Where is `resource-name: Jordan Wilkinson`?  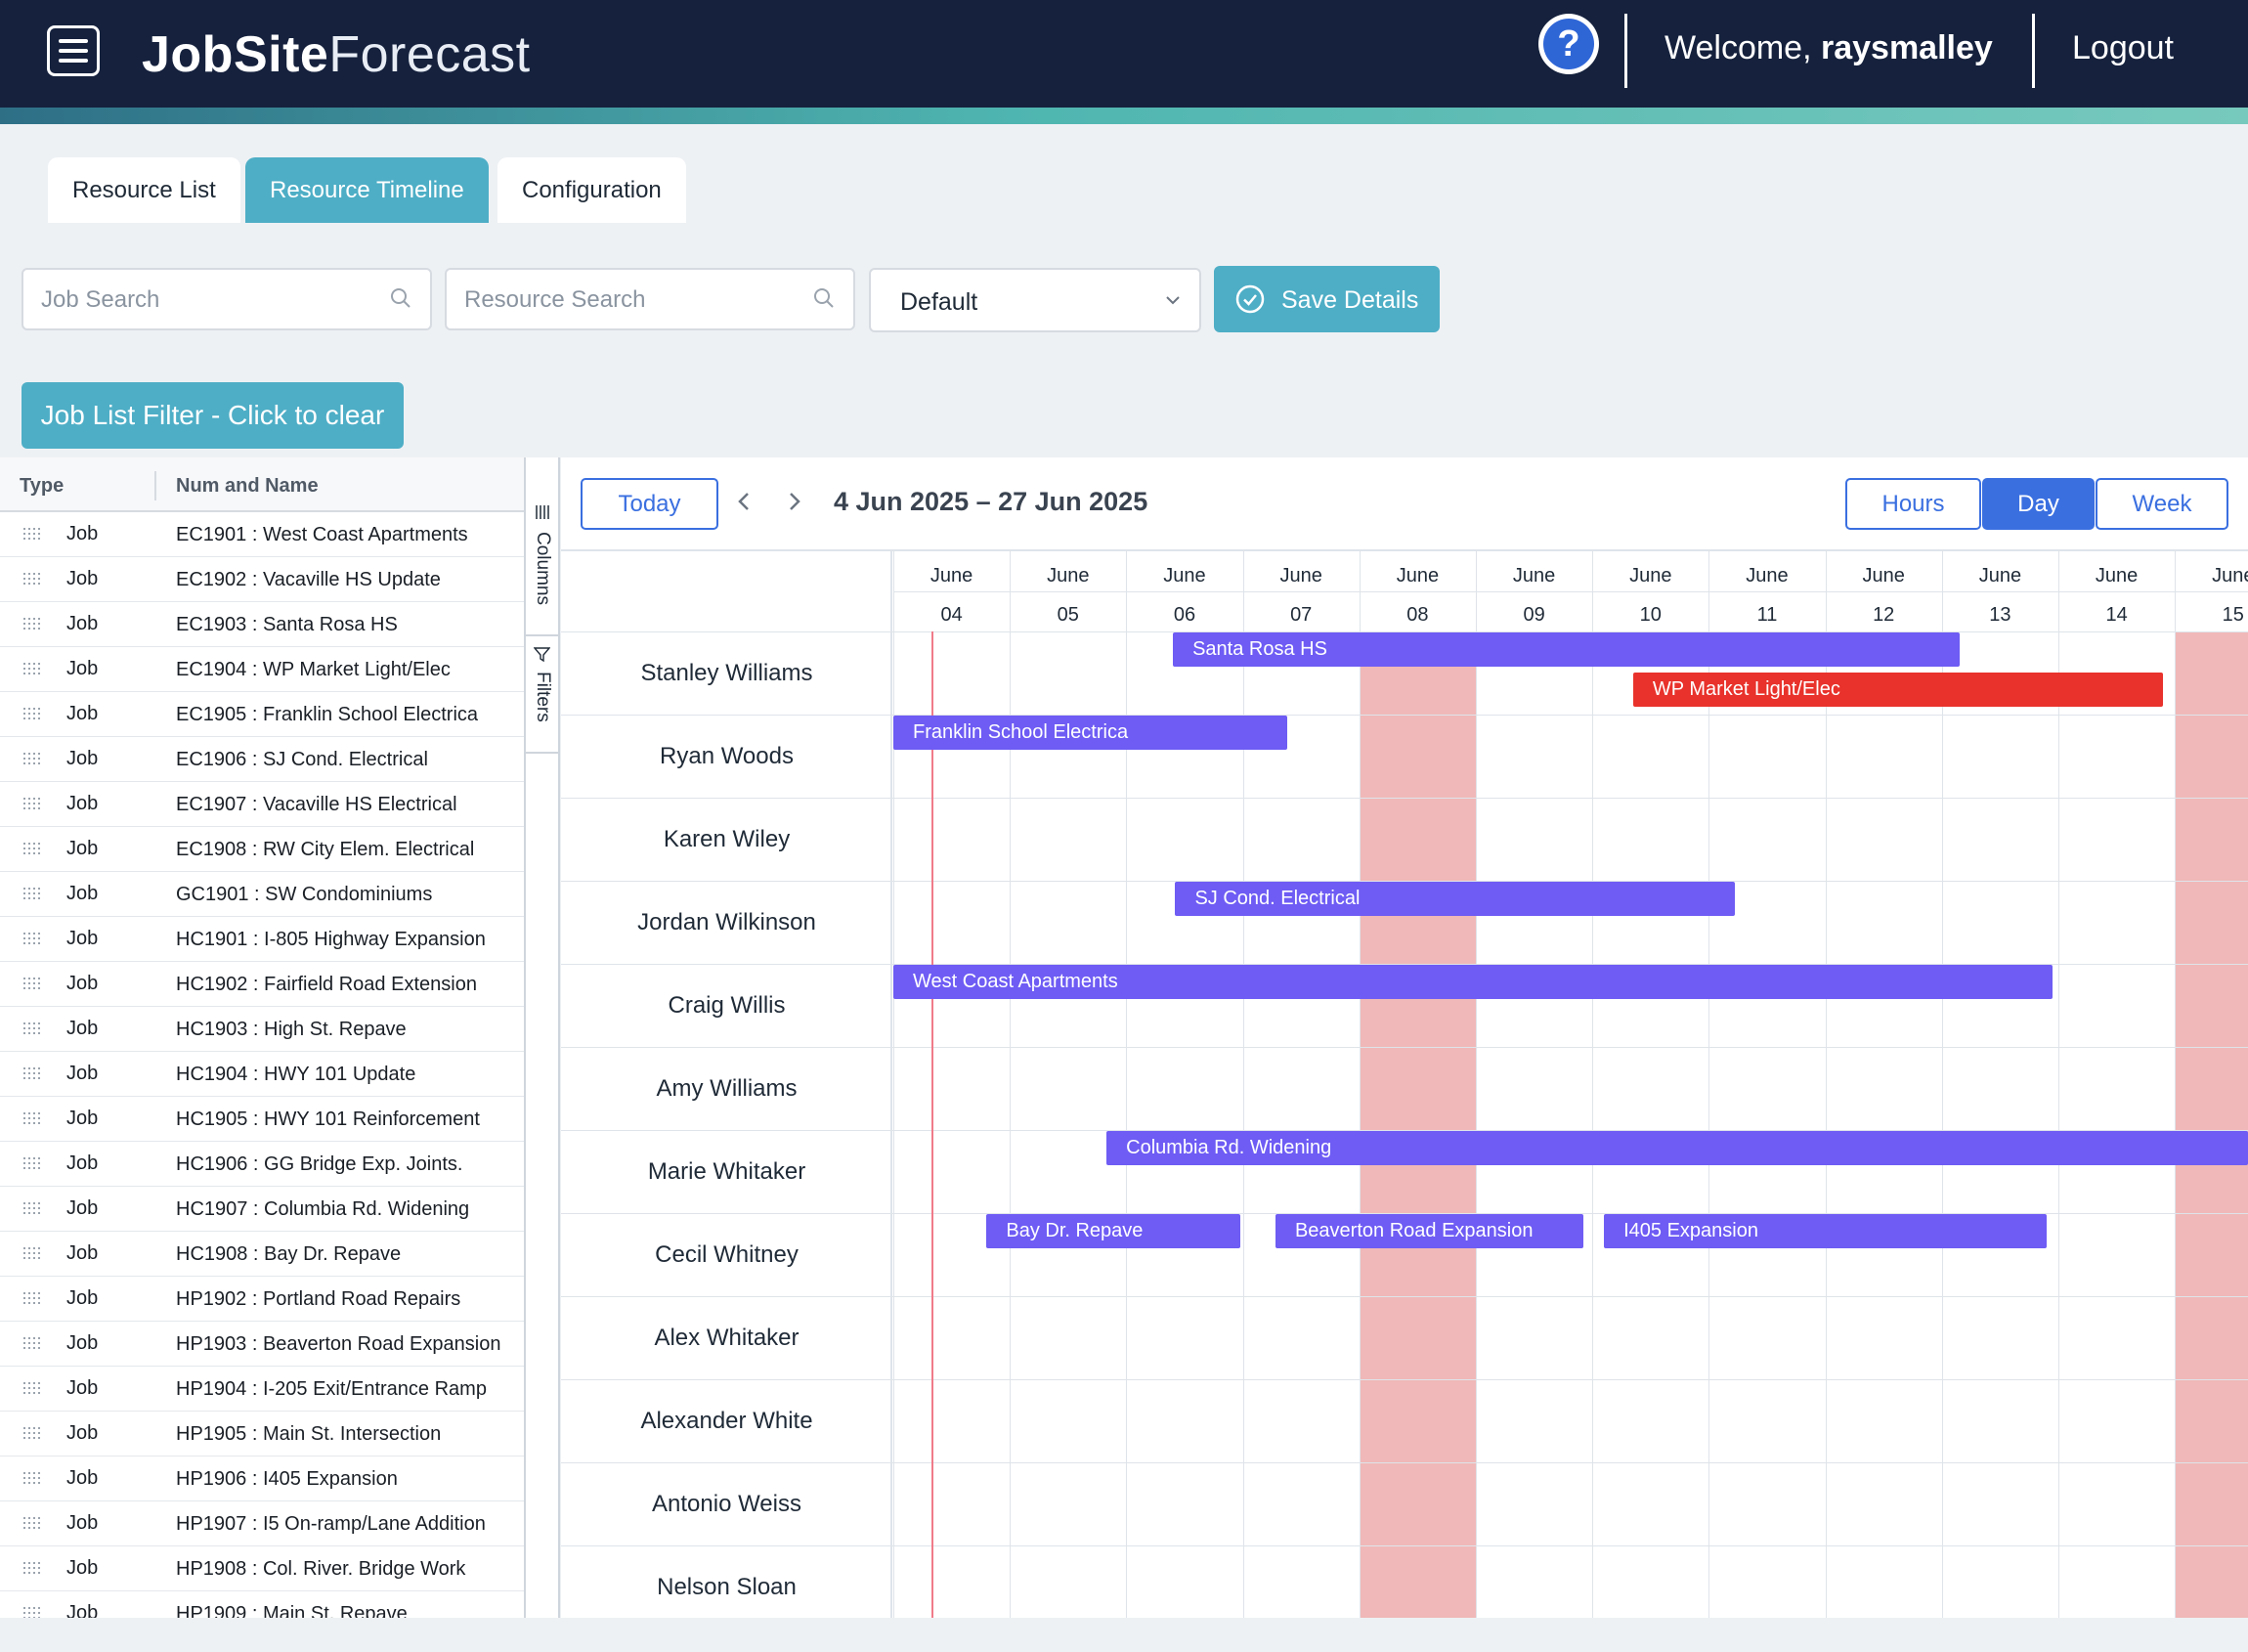
resource-name: Jordan Wilkinson is located at coordinates (726, 922).